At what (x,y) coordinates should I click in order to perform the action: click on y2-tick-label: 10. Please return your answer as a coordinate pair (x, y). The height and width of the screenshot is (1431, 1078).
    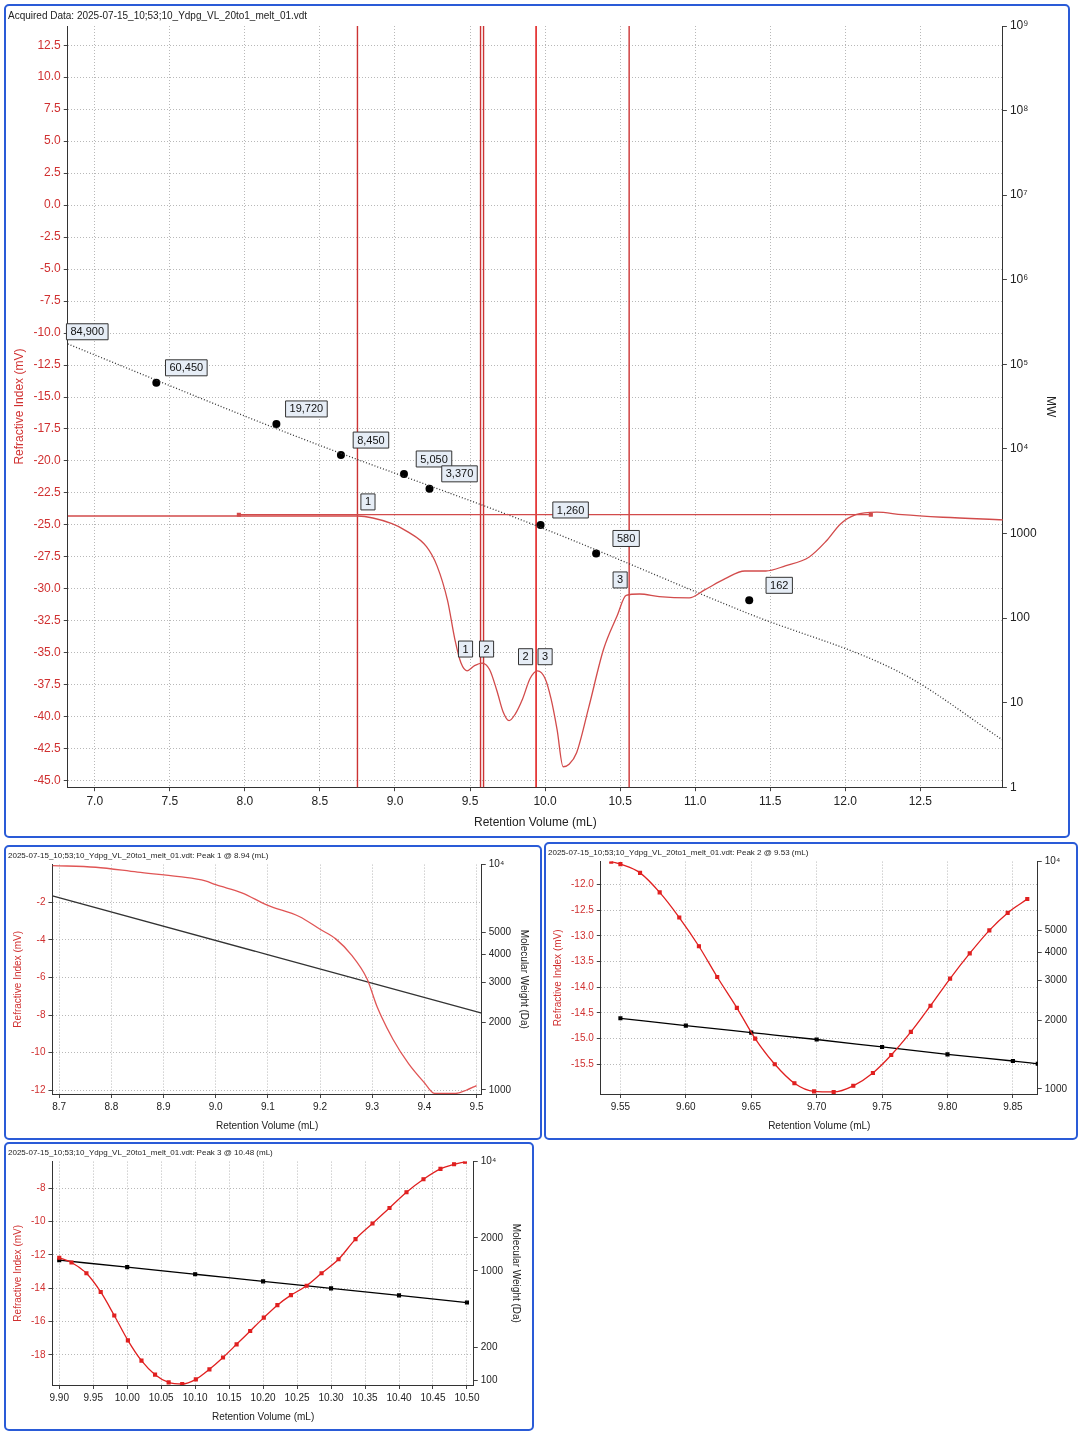
    Looking at the image, I should click on (1016, 701).